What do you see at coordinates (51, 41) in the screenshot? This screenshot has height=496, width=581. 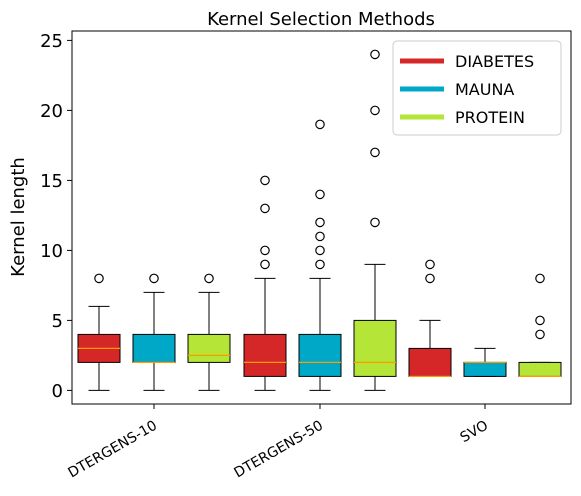 I see `y-tick-label: 25` at bounding box center [51, 41].